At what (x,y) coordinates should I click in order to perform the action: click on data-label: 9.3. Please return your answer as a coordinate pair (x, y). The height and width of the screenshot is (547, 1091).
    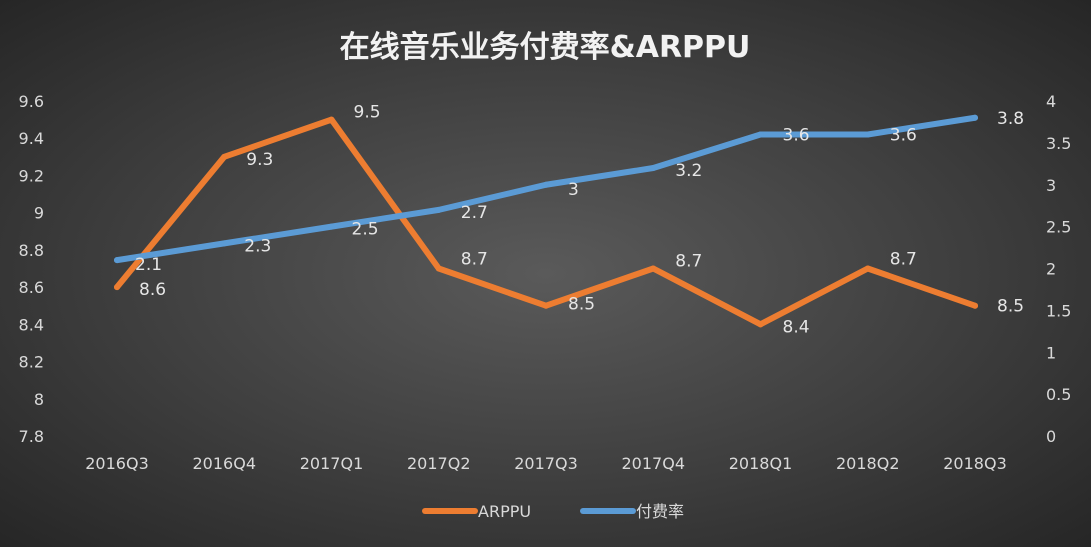
    Looking at the image, I should click on (259, 160).